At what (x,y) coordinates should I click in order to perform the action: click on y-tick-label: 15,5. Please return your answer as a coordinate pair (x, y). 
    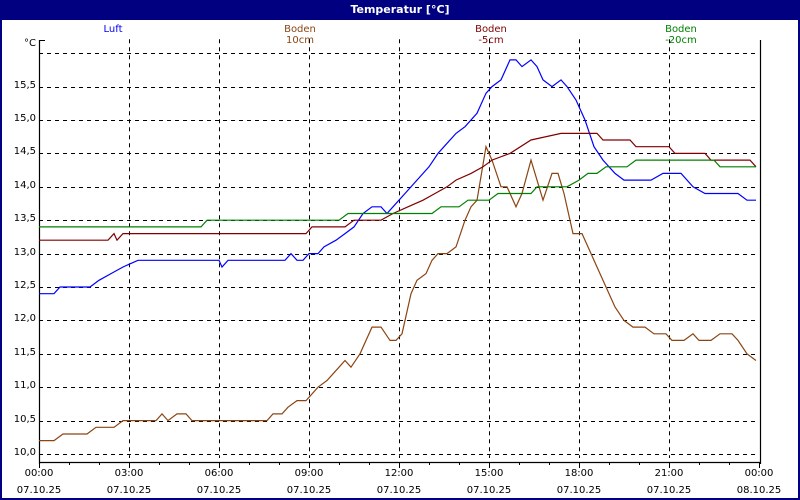
    Looking at the image, I should click on (24, 85).